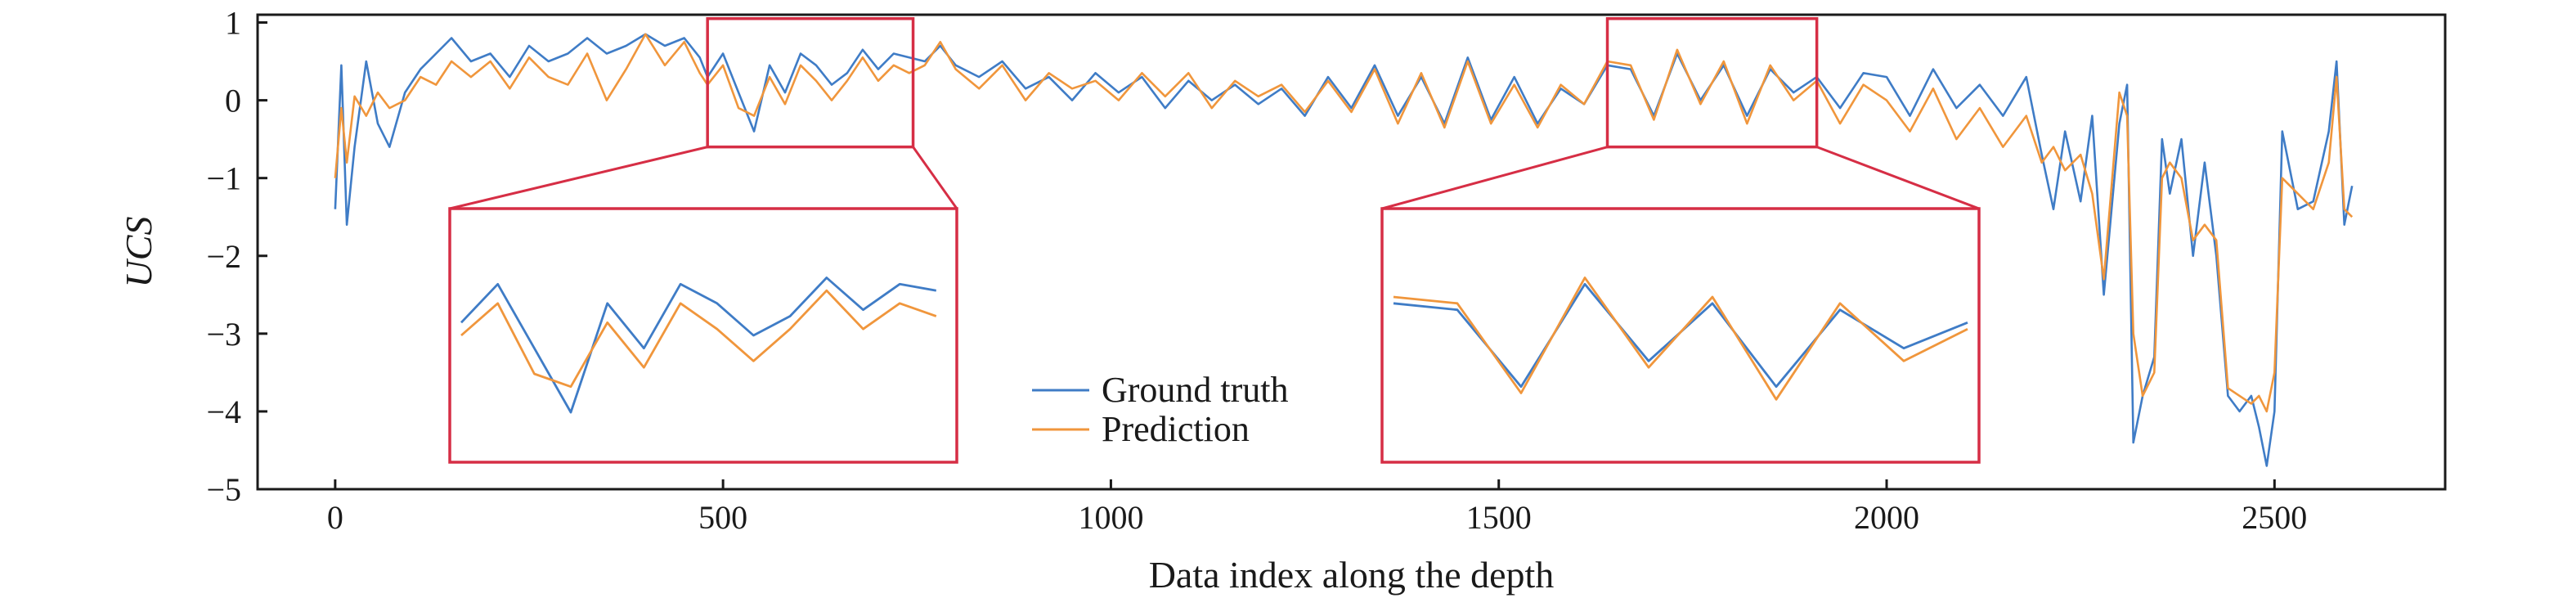 This screenshot has height=607, width=2576. Describe the element at coordinates (138, 252) in the screenshot. I see `y-axis-label: UCS` at that location.